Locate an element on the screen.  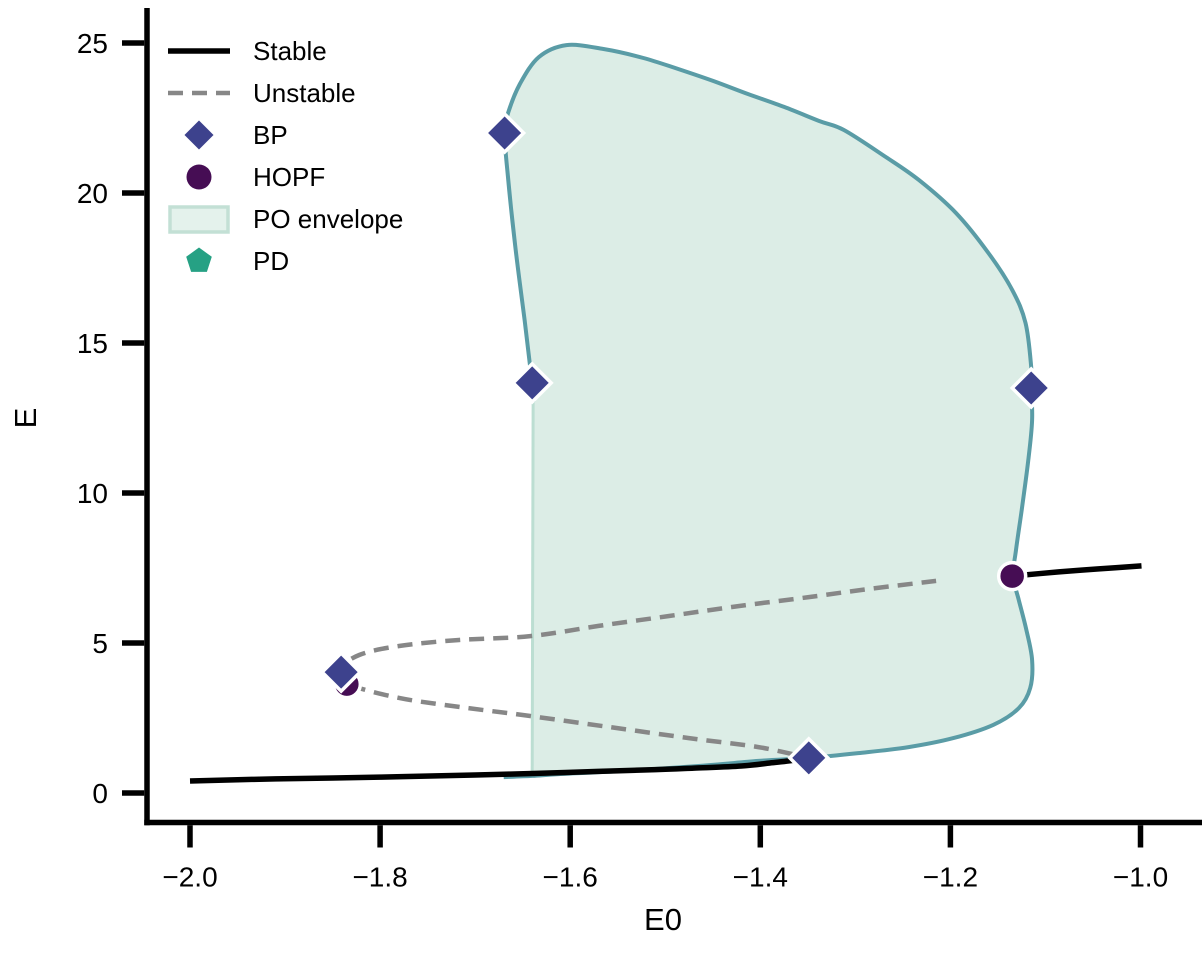
legend-label: PO envelope is located at coordinates (328, 219).